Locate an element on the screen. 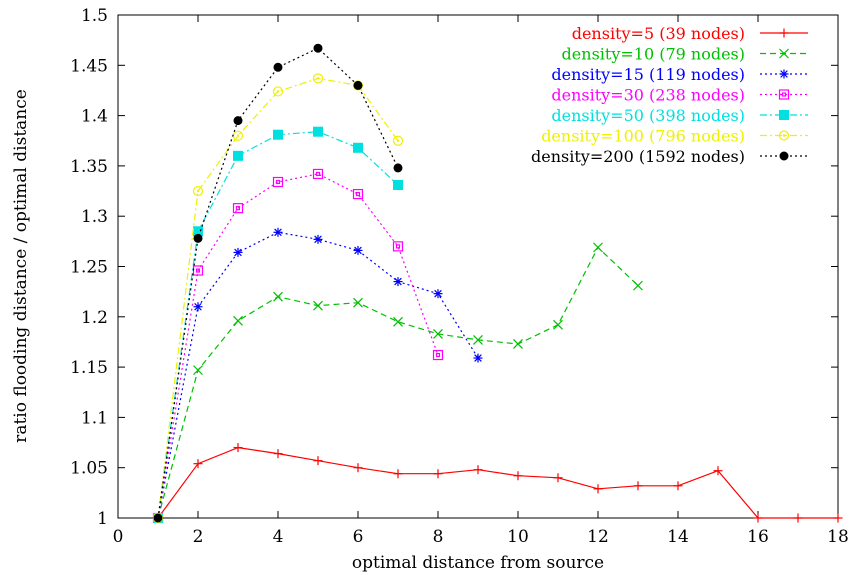 Image resolution: width=854 pixels, height=575 pixels. legend-label: density=100 (796 nodes) is located at coordinates (643, 136).